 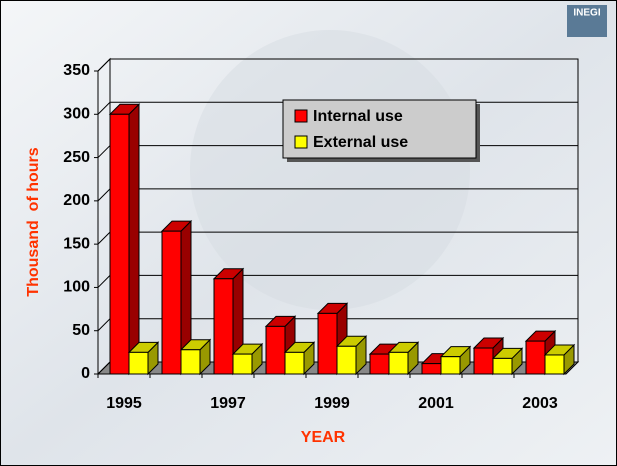 I want to click on x-tick-label: 1995, so click(x=124, y=403).